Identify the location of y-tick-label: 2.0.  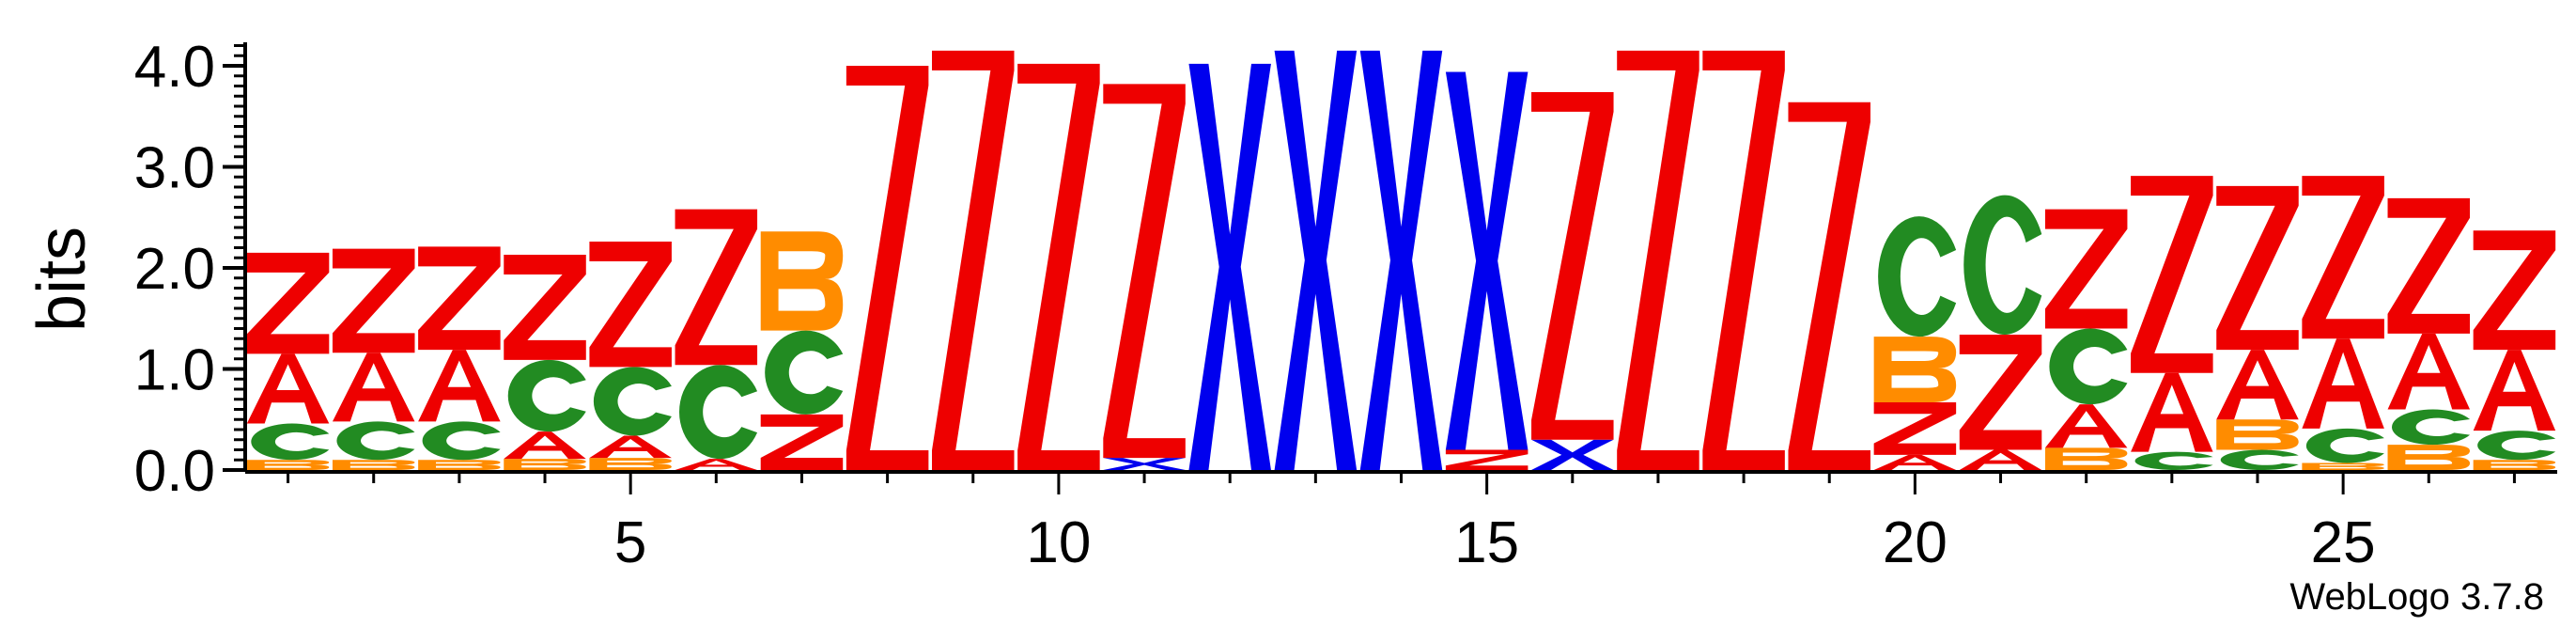
(175, 269).